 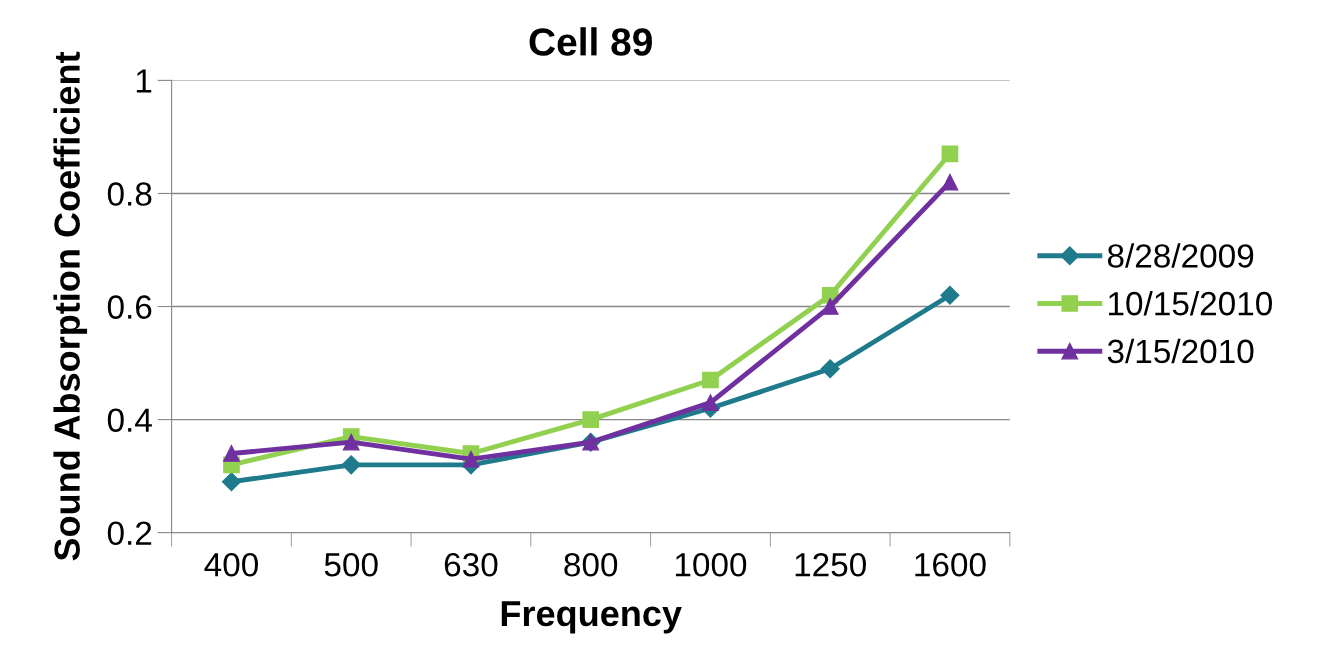 What do you see at coordinates (1180, 351) in the screenshot?
I see `legend-label: 3/15/2010` at bounding box center [1180, 351].